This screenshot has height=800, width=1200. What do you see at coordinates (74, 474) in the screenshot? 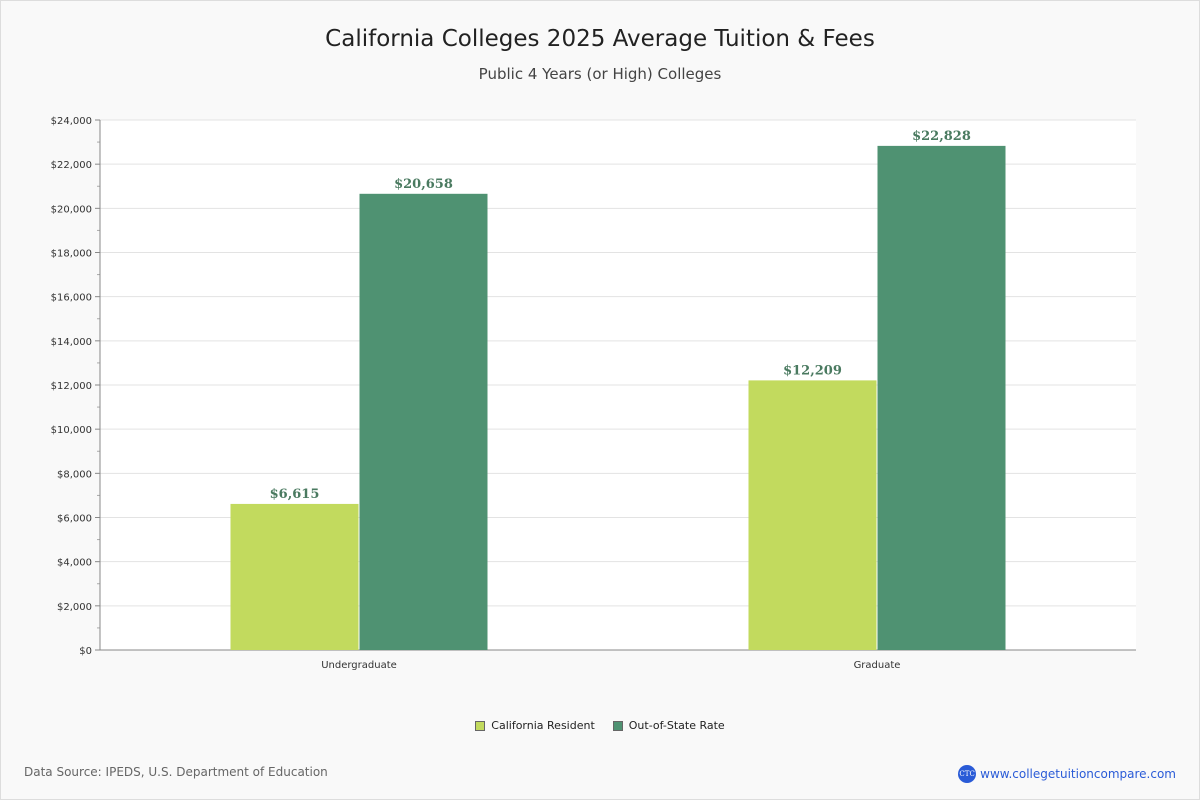
I see `y-tick-label: $8,000` at bounding box center [74, 474].